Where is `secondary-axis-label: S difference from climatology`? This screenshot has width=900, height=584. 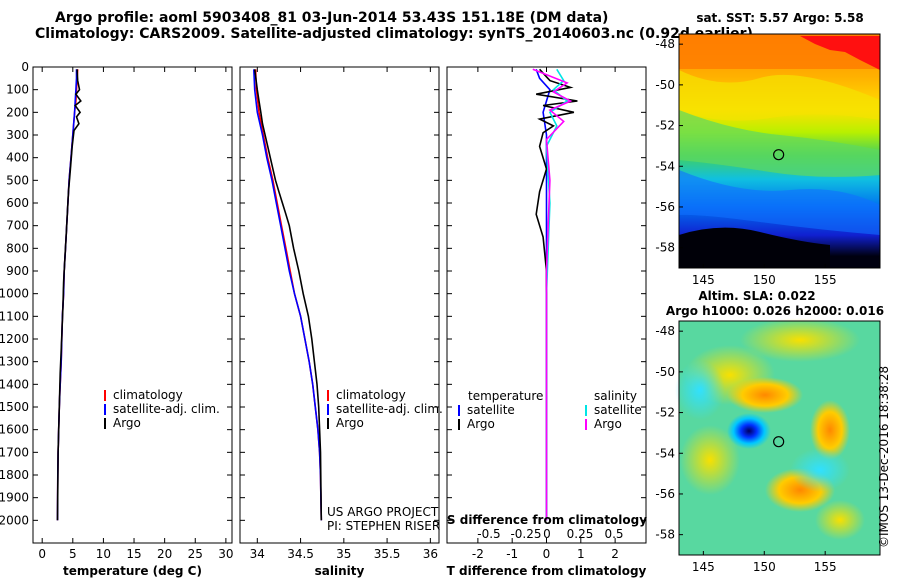
secondary-axis-label: S difference from climatology is located at coordinates (547, 520).